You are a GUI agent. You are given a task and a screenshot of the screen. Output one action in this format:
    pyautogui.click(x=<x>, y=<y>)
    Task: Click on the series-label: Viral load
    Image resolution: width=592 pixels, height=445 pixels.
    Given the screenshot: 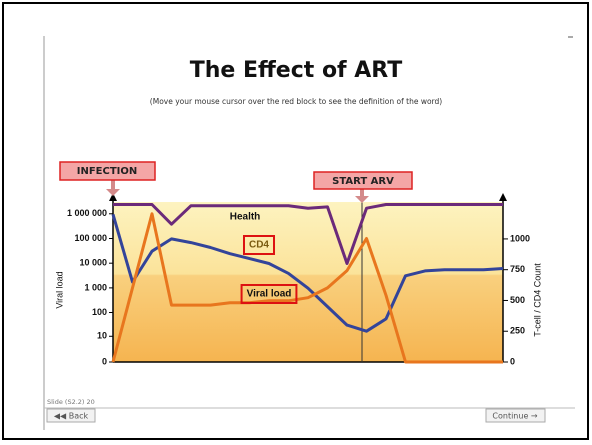 What is the action you would take?
    pyautogui.click(x=269, y=294)
    